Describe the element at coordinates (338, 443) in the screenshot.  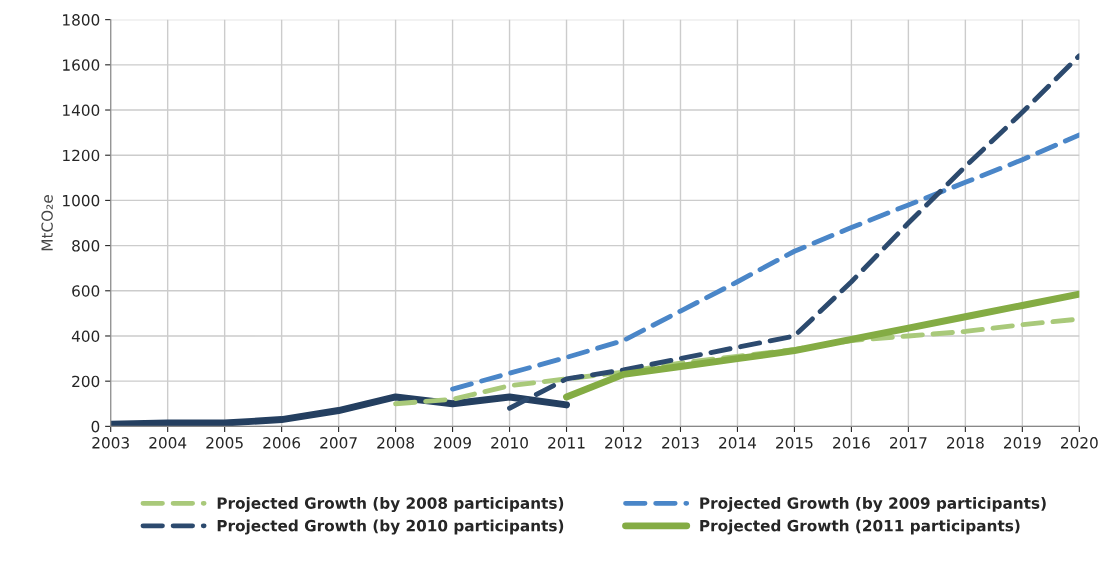
I see `x-tick-label: 2007` at that location.